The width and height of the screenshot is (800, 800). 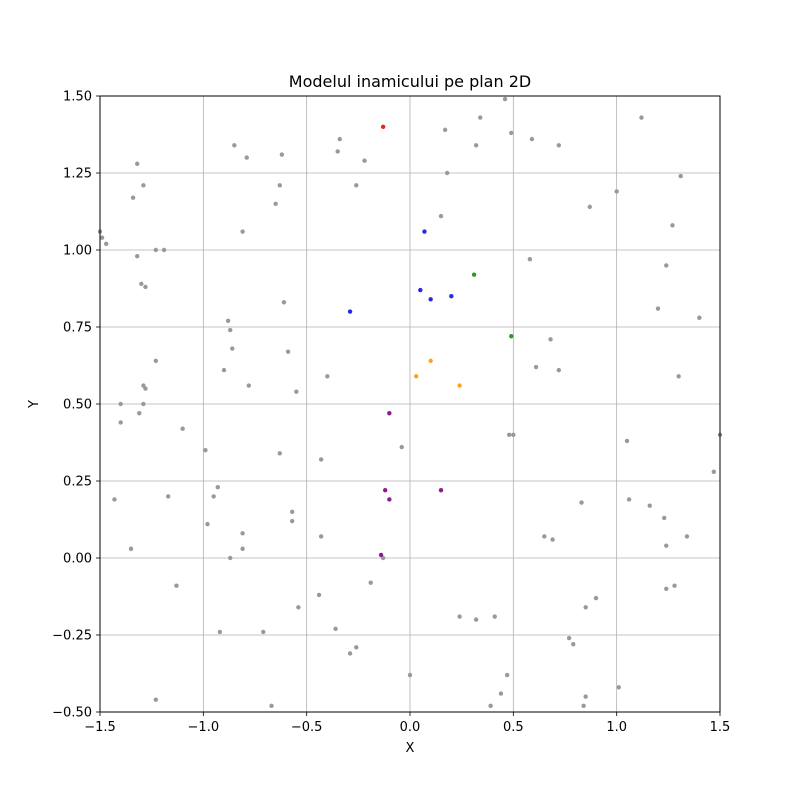 I want to click on y-tick-label: −0.25, so click(x=72, y=636).